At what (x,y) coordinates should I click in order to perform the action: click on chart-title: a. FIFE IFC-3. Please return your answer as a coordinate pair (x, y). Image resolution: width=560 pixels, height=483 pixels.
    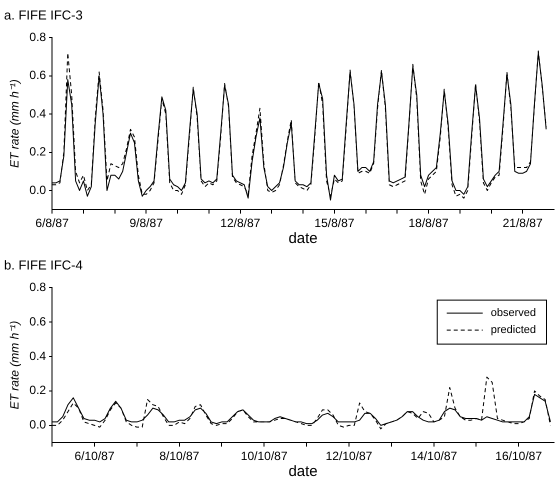
    Looking at the image, I should click on (43, 14).